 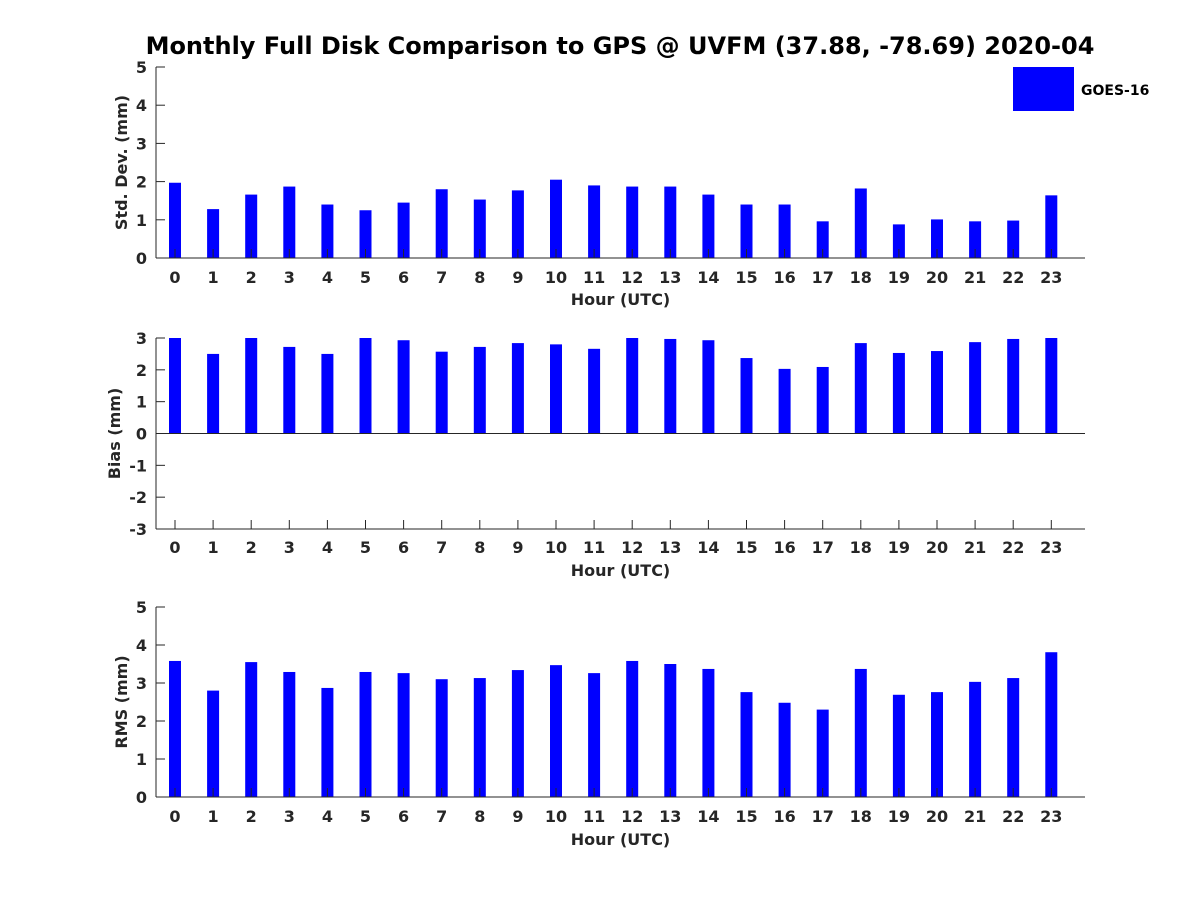 I want to click on x-tick-label: 20, so click(x=937, y=277).